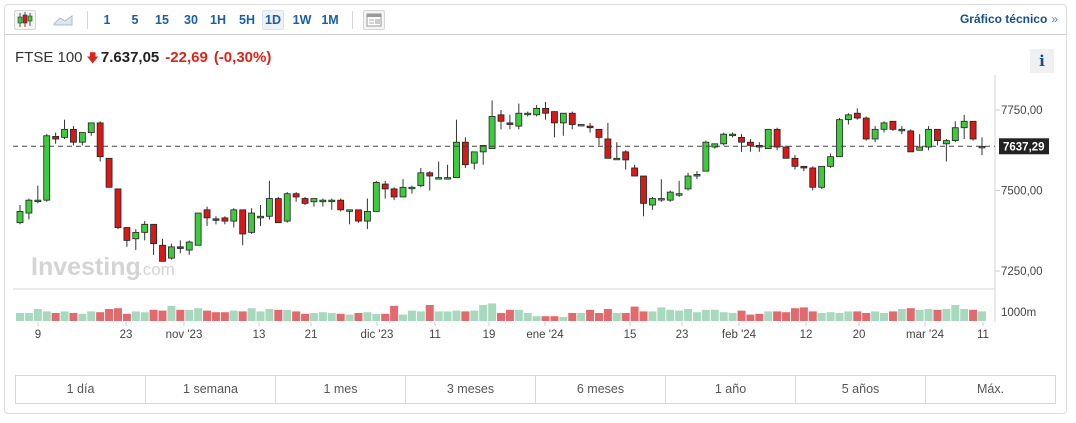 Image resolution: width=1076 pixels, height=423 pixels. What do you see at coordinates (218, 20) in the screenshot?
I see `interval-1h: 1H` at bounding box center [218, 20].